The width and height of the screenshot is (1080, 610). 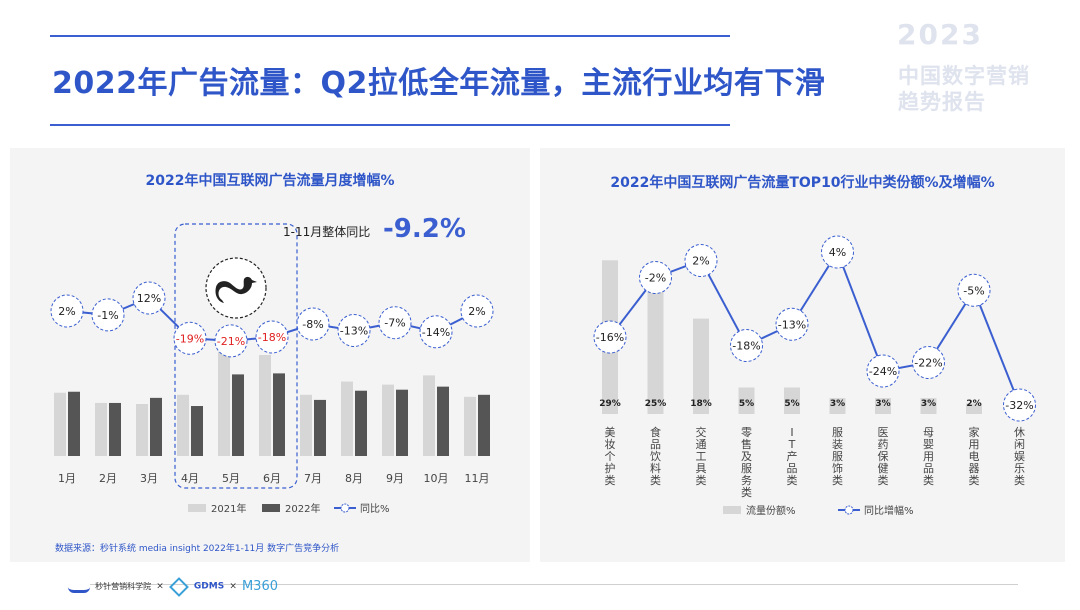 I want to click on x-tick-label-char: 工, so click(x=701, y=456).